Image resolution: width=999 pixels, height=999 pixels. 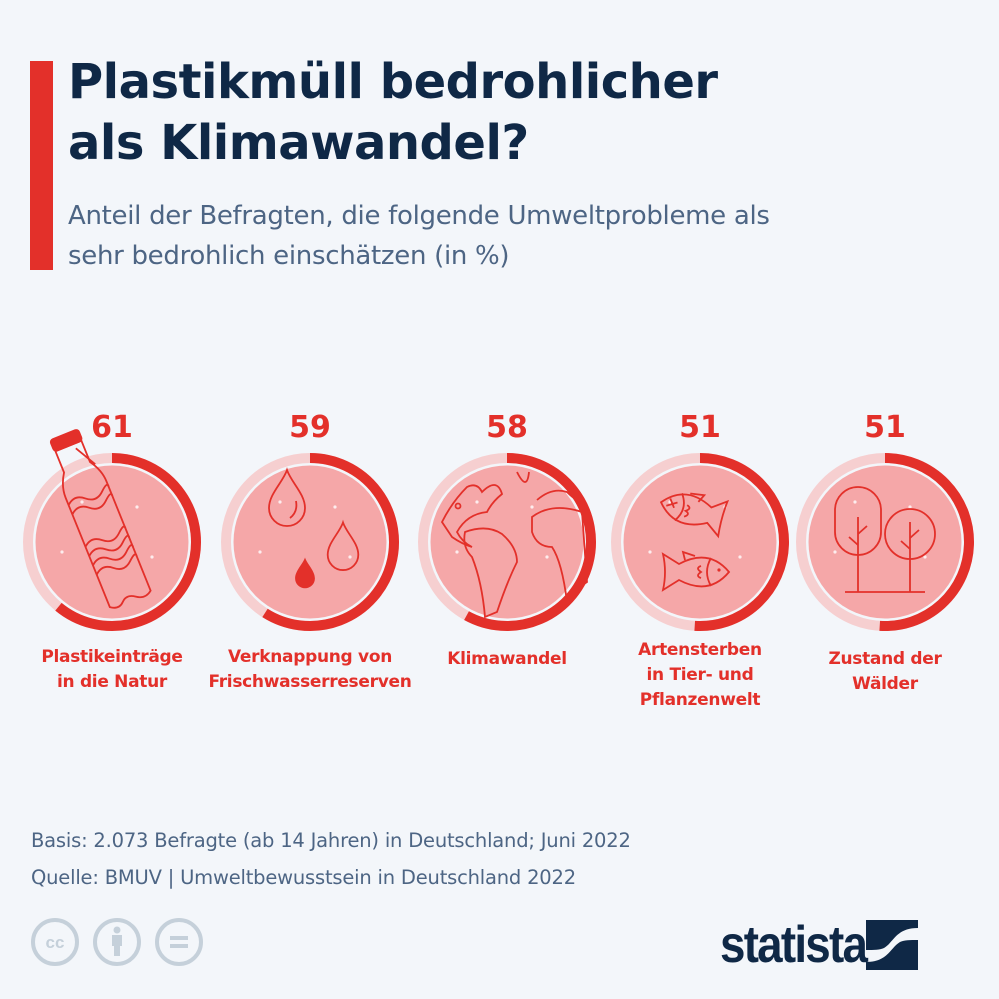 What do you see at coordinates (884, 672) in the screenshot?
I see `category-label: Zustand der Wälder` at bounding box center [884, 672].